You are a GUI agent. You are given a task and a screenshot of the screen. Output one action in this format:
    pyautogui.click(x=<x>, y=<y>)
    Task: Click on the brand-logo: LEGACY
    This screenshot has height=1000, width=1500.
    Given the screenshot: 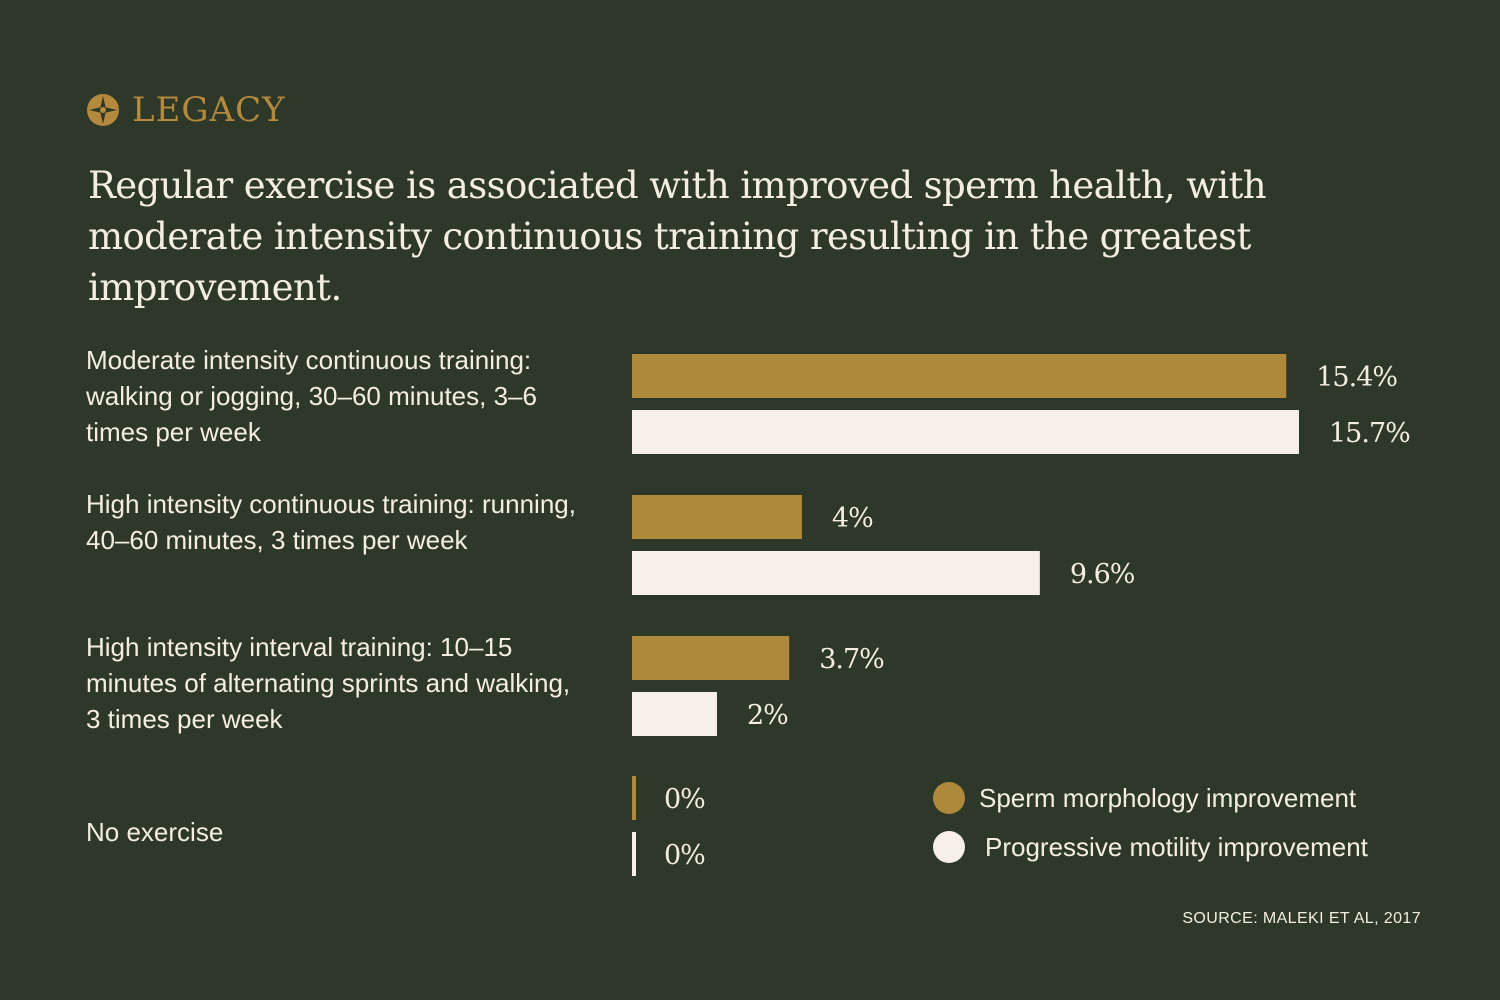 What is the action you would take?
    pyautogui.click(x=186, y=110)
    